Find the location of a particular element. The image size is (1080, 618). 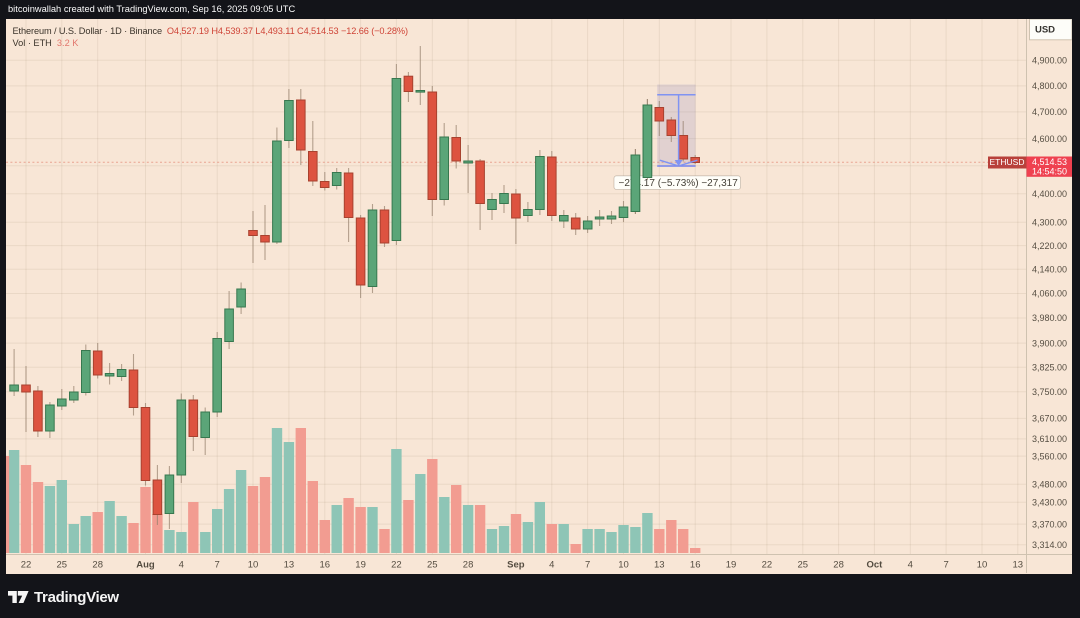

svg-text: 3,480.00 is located at coordinates (1049, 485).